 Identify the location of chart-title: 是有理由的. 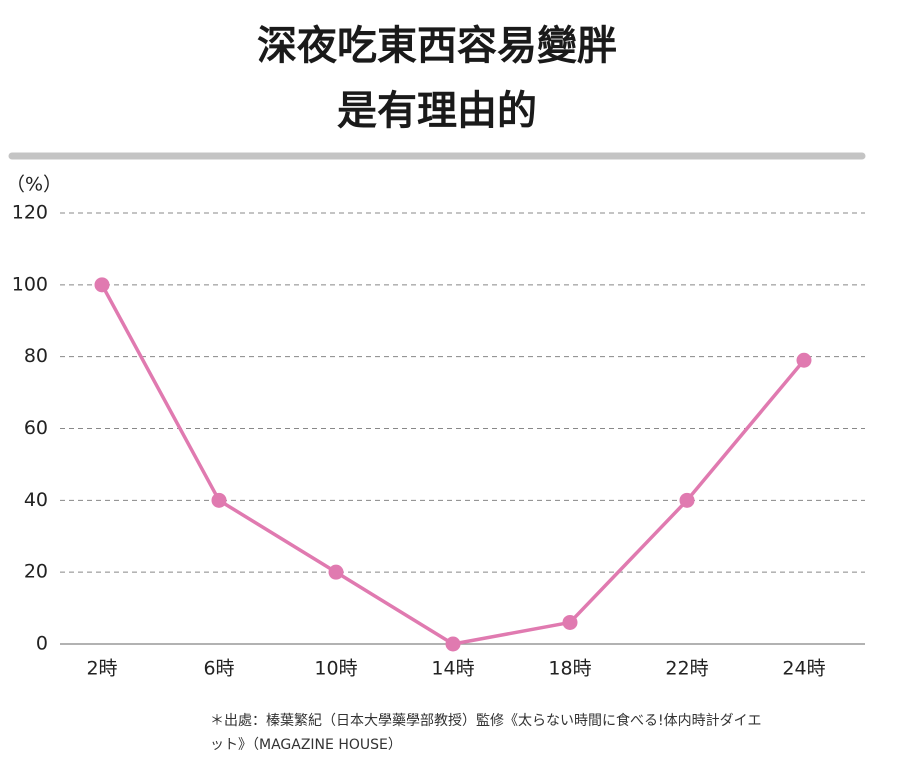
(437, 111).